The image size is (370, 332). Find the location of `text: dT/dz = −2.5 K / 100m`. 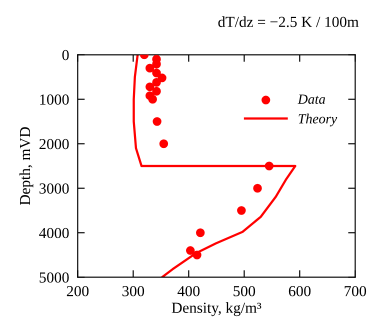

text: dT/dz = −2.5 K / 100m is located at coordinates (288, 22).